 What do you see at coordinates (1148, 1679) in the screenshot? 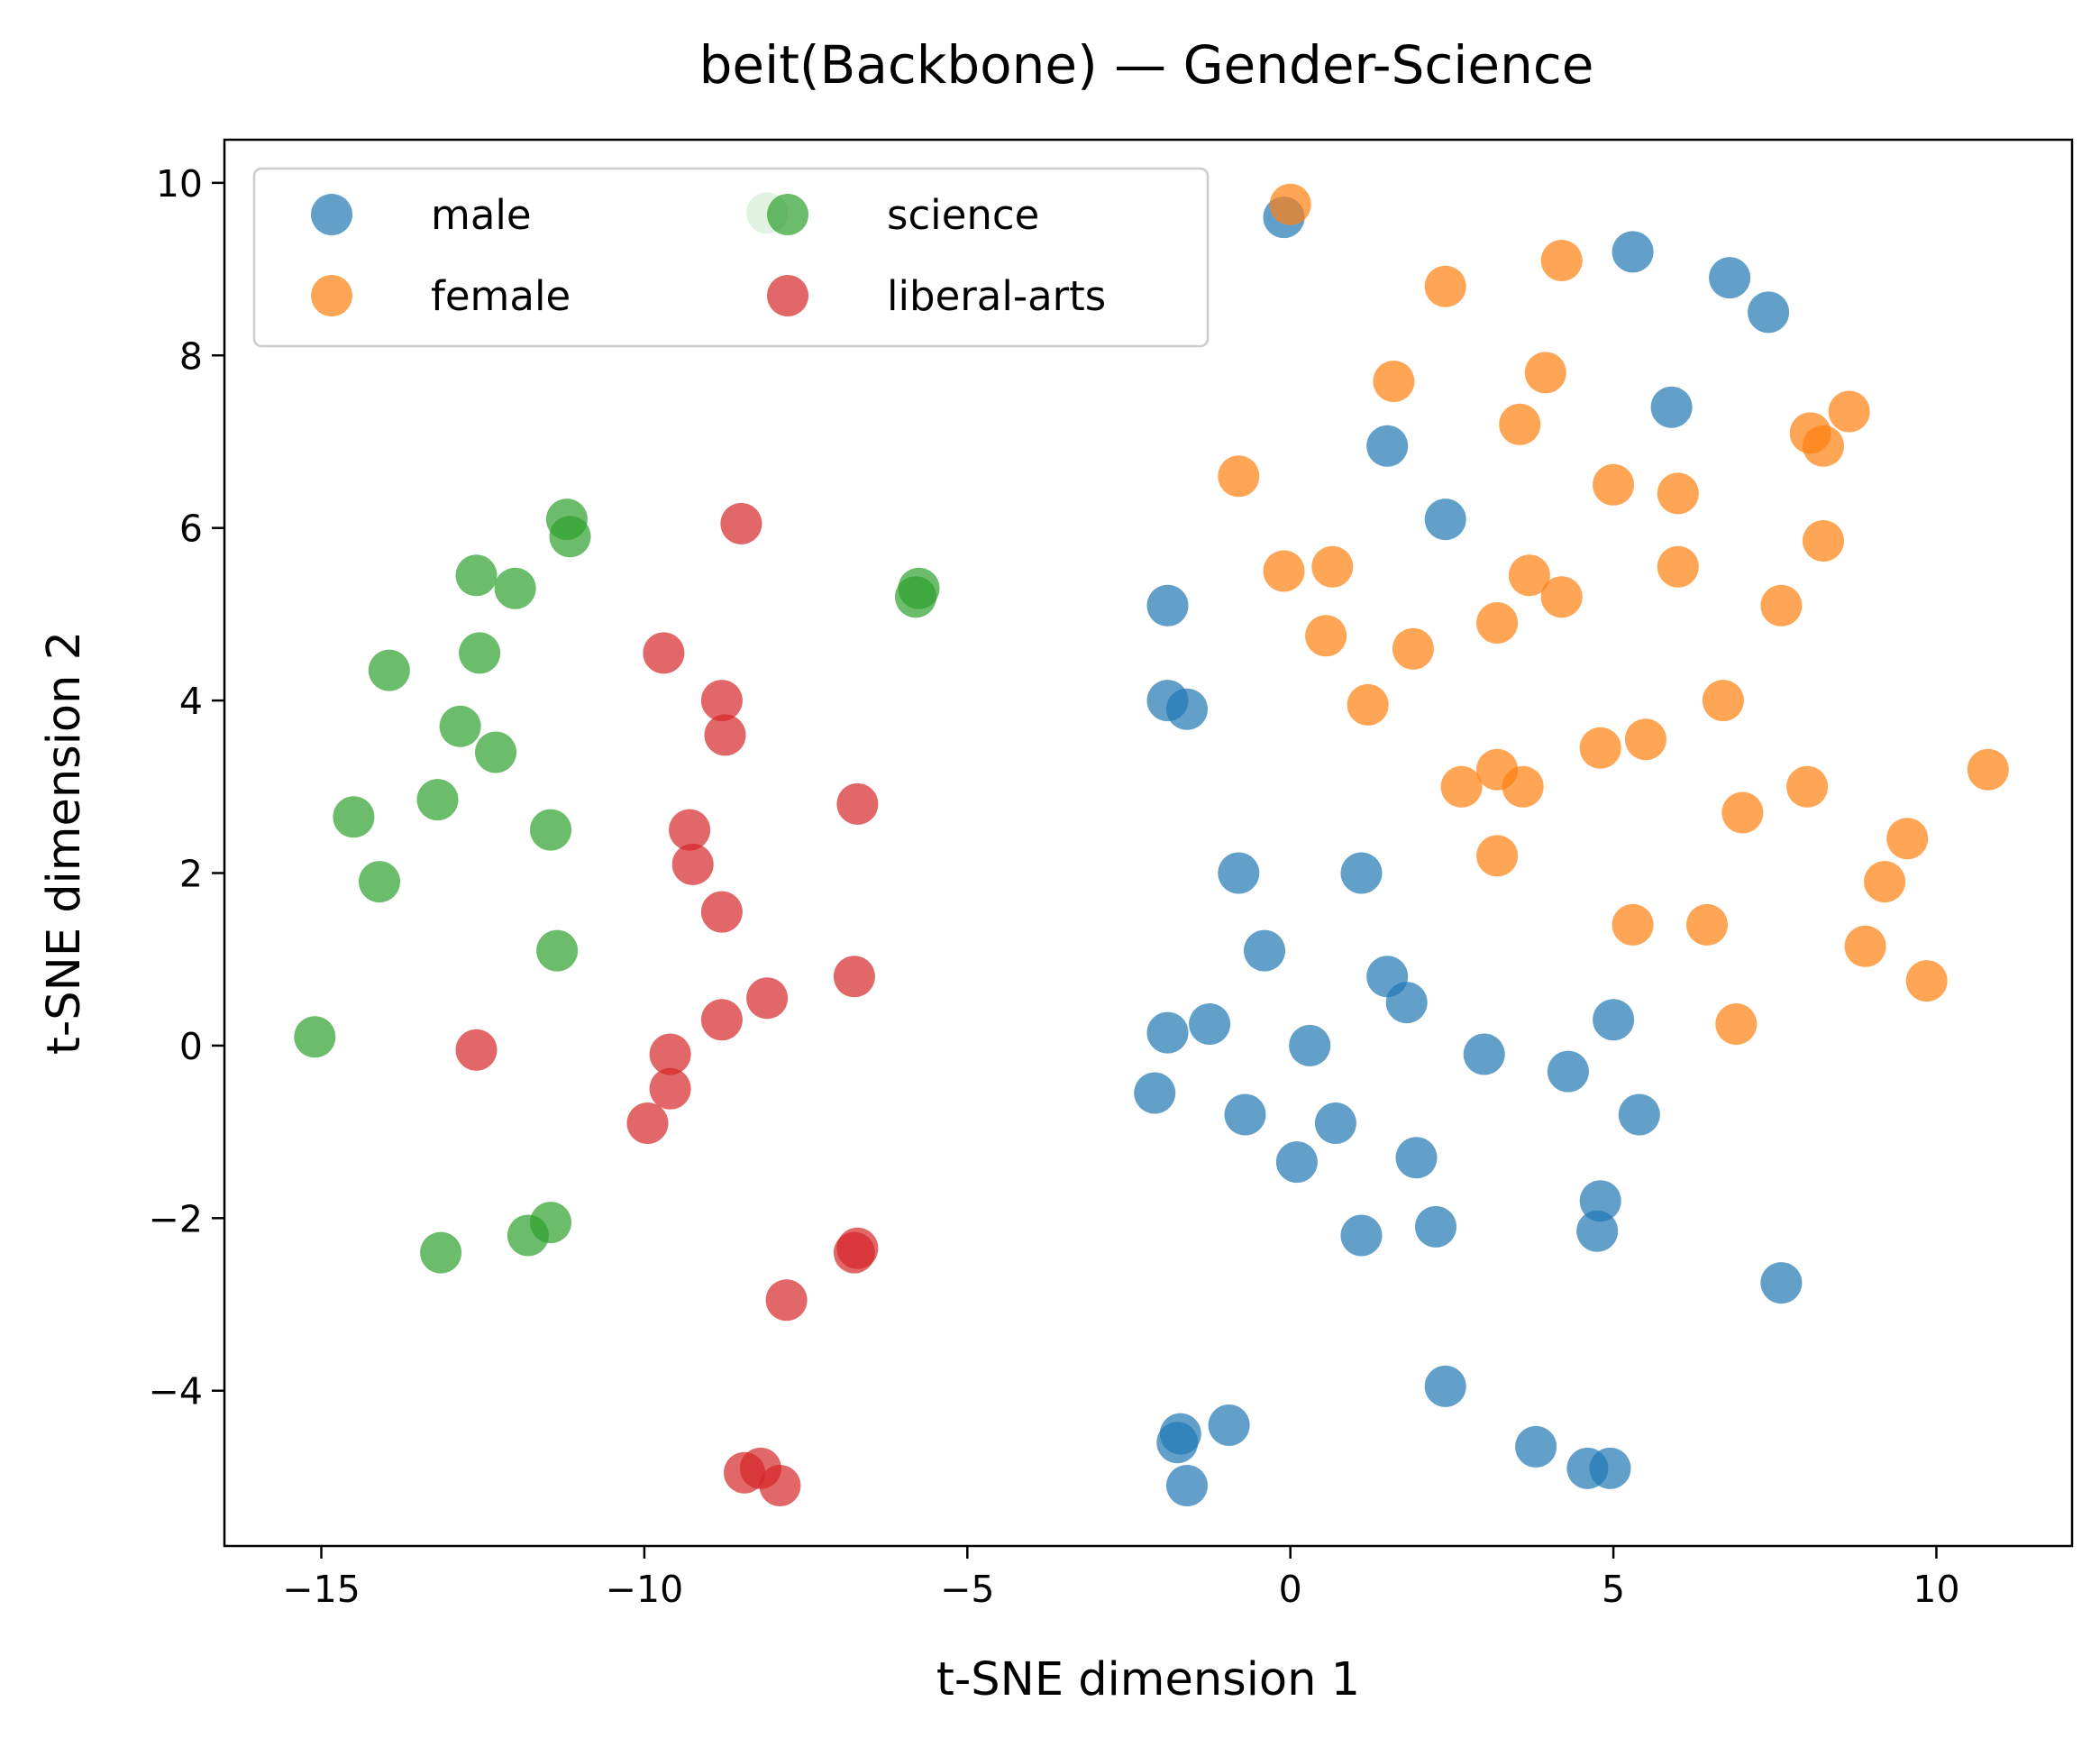
I see `x-axis-label: t-SNE dimension 1` at bounding box center [1148, 1679].